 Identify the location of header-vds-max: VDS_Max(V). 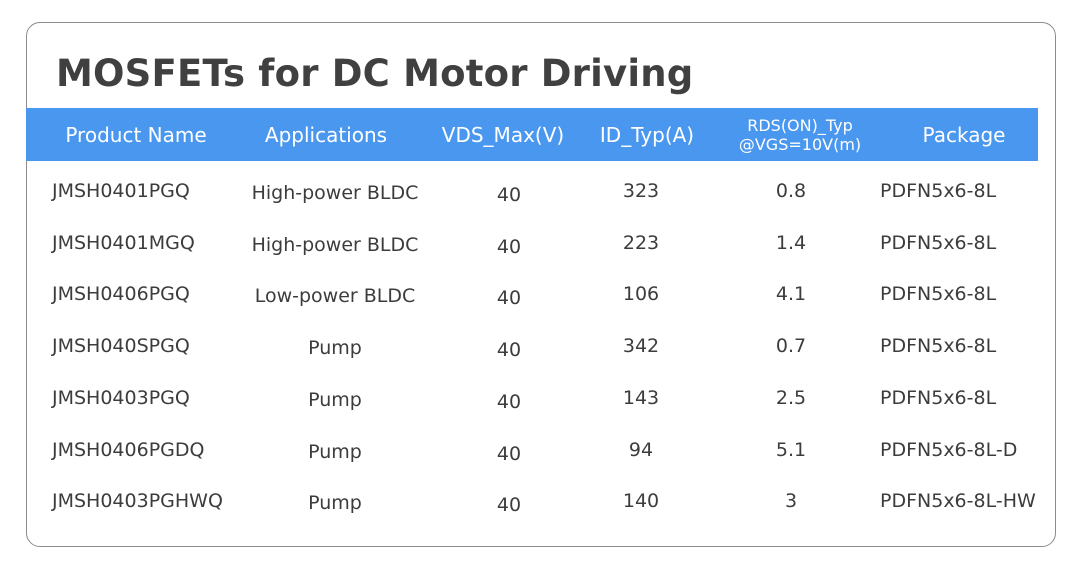
(503, 134).